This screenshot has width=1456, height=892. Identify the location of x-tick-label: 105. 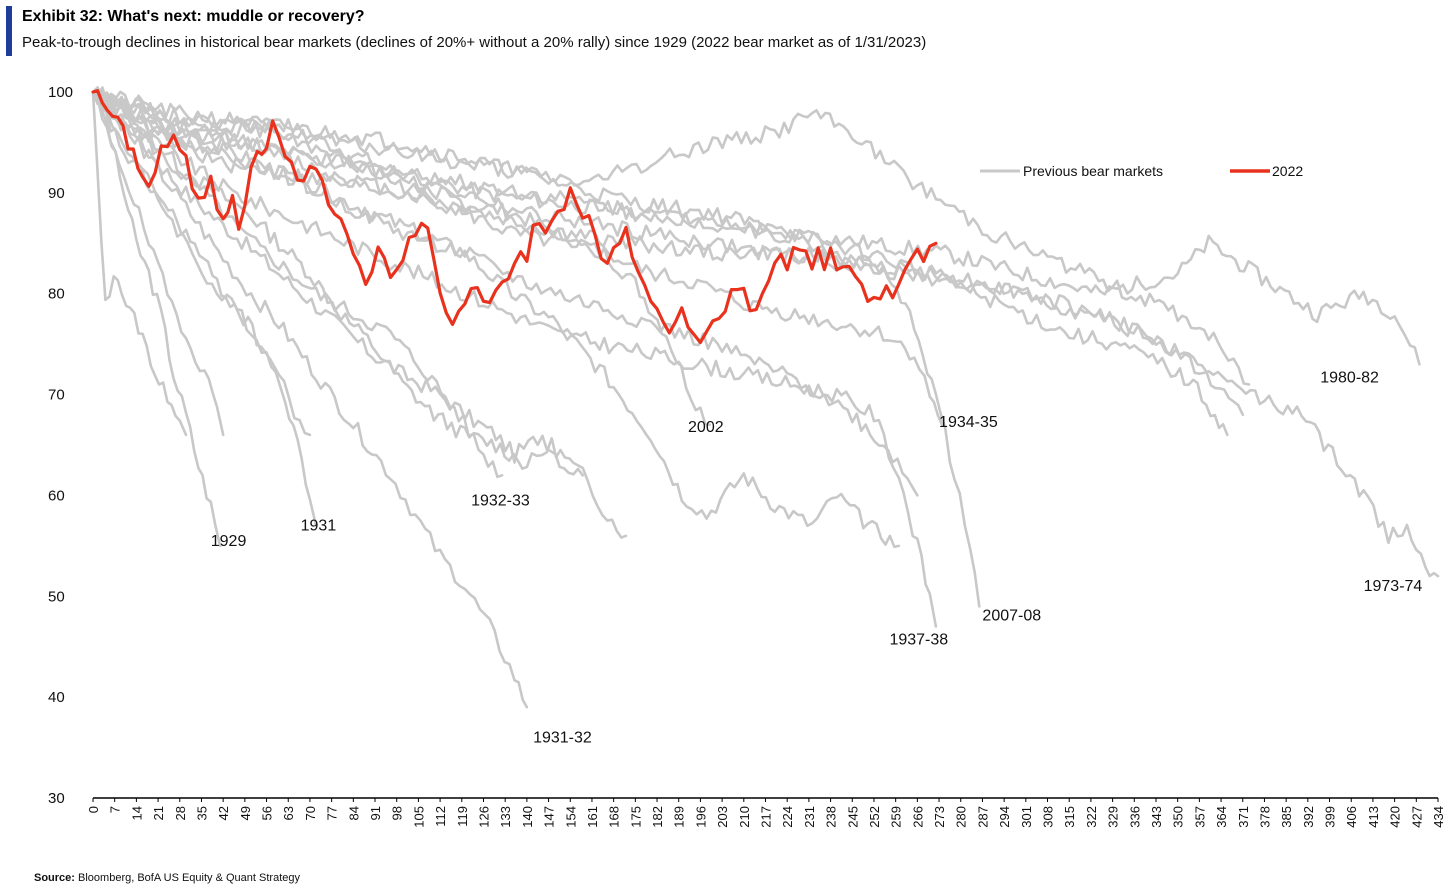
(418, 817).